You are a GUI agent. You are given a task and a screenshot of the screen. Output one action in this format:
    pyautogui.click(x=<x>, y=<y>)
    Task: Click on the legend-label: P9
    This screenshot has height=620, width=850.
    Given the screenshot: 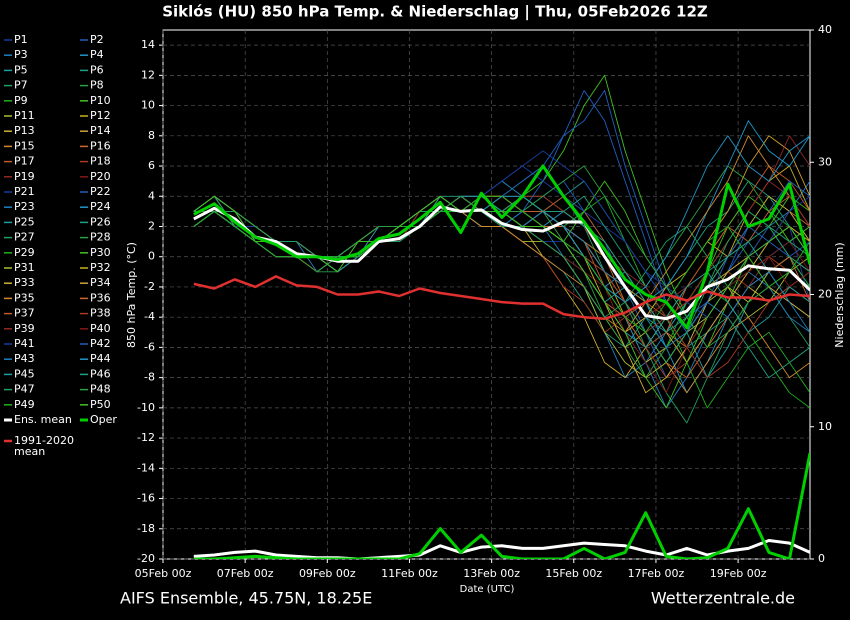 What is the action you would take?
    pyautogui.click(x=21, y=100)
    